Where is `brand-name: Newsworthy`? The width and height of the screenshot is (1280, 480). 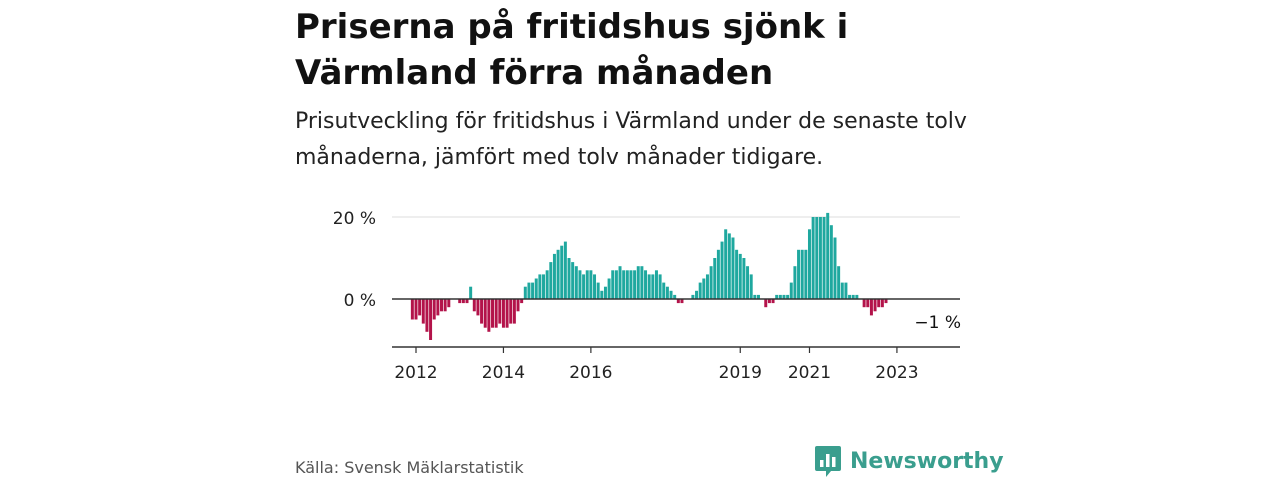 brand-name: Newsworthy is located at coordinates (927, 461).